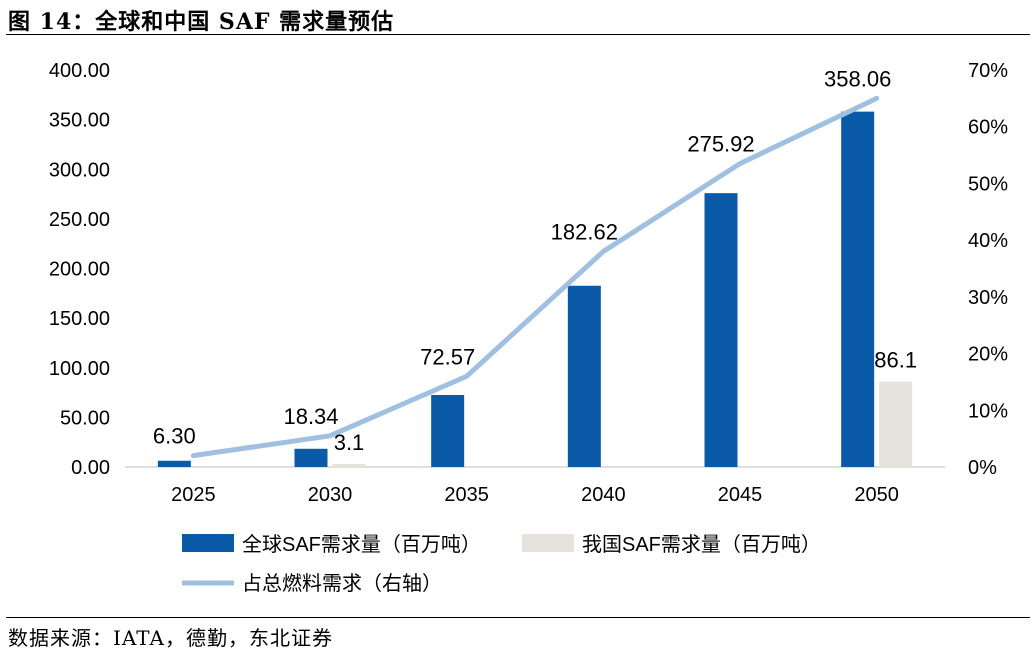  Describe the element at coordinates (170, 638) in the screenshot. I see `source-note: 数据来源：IATA，德勤，东北证券` at that location.